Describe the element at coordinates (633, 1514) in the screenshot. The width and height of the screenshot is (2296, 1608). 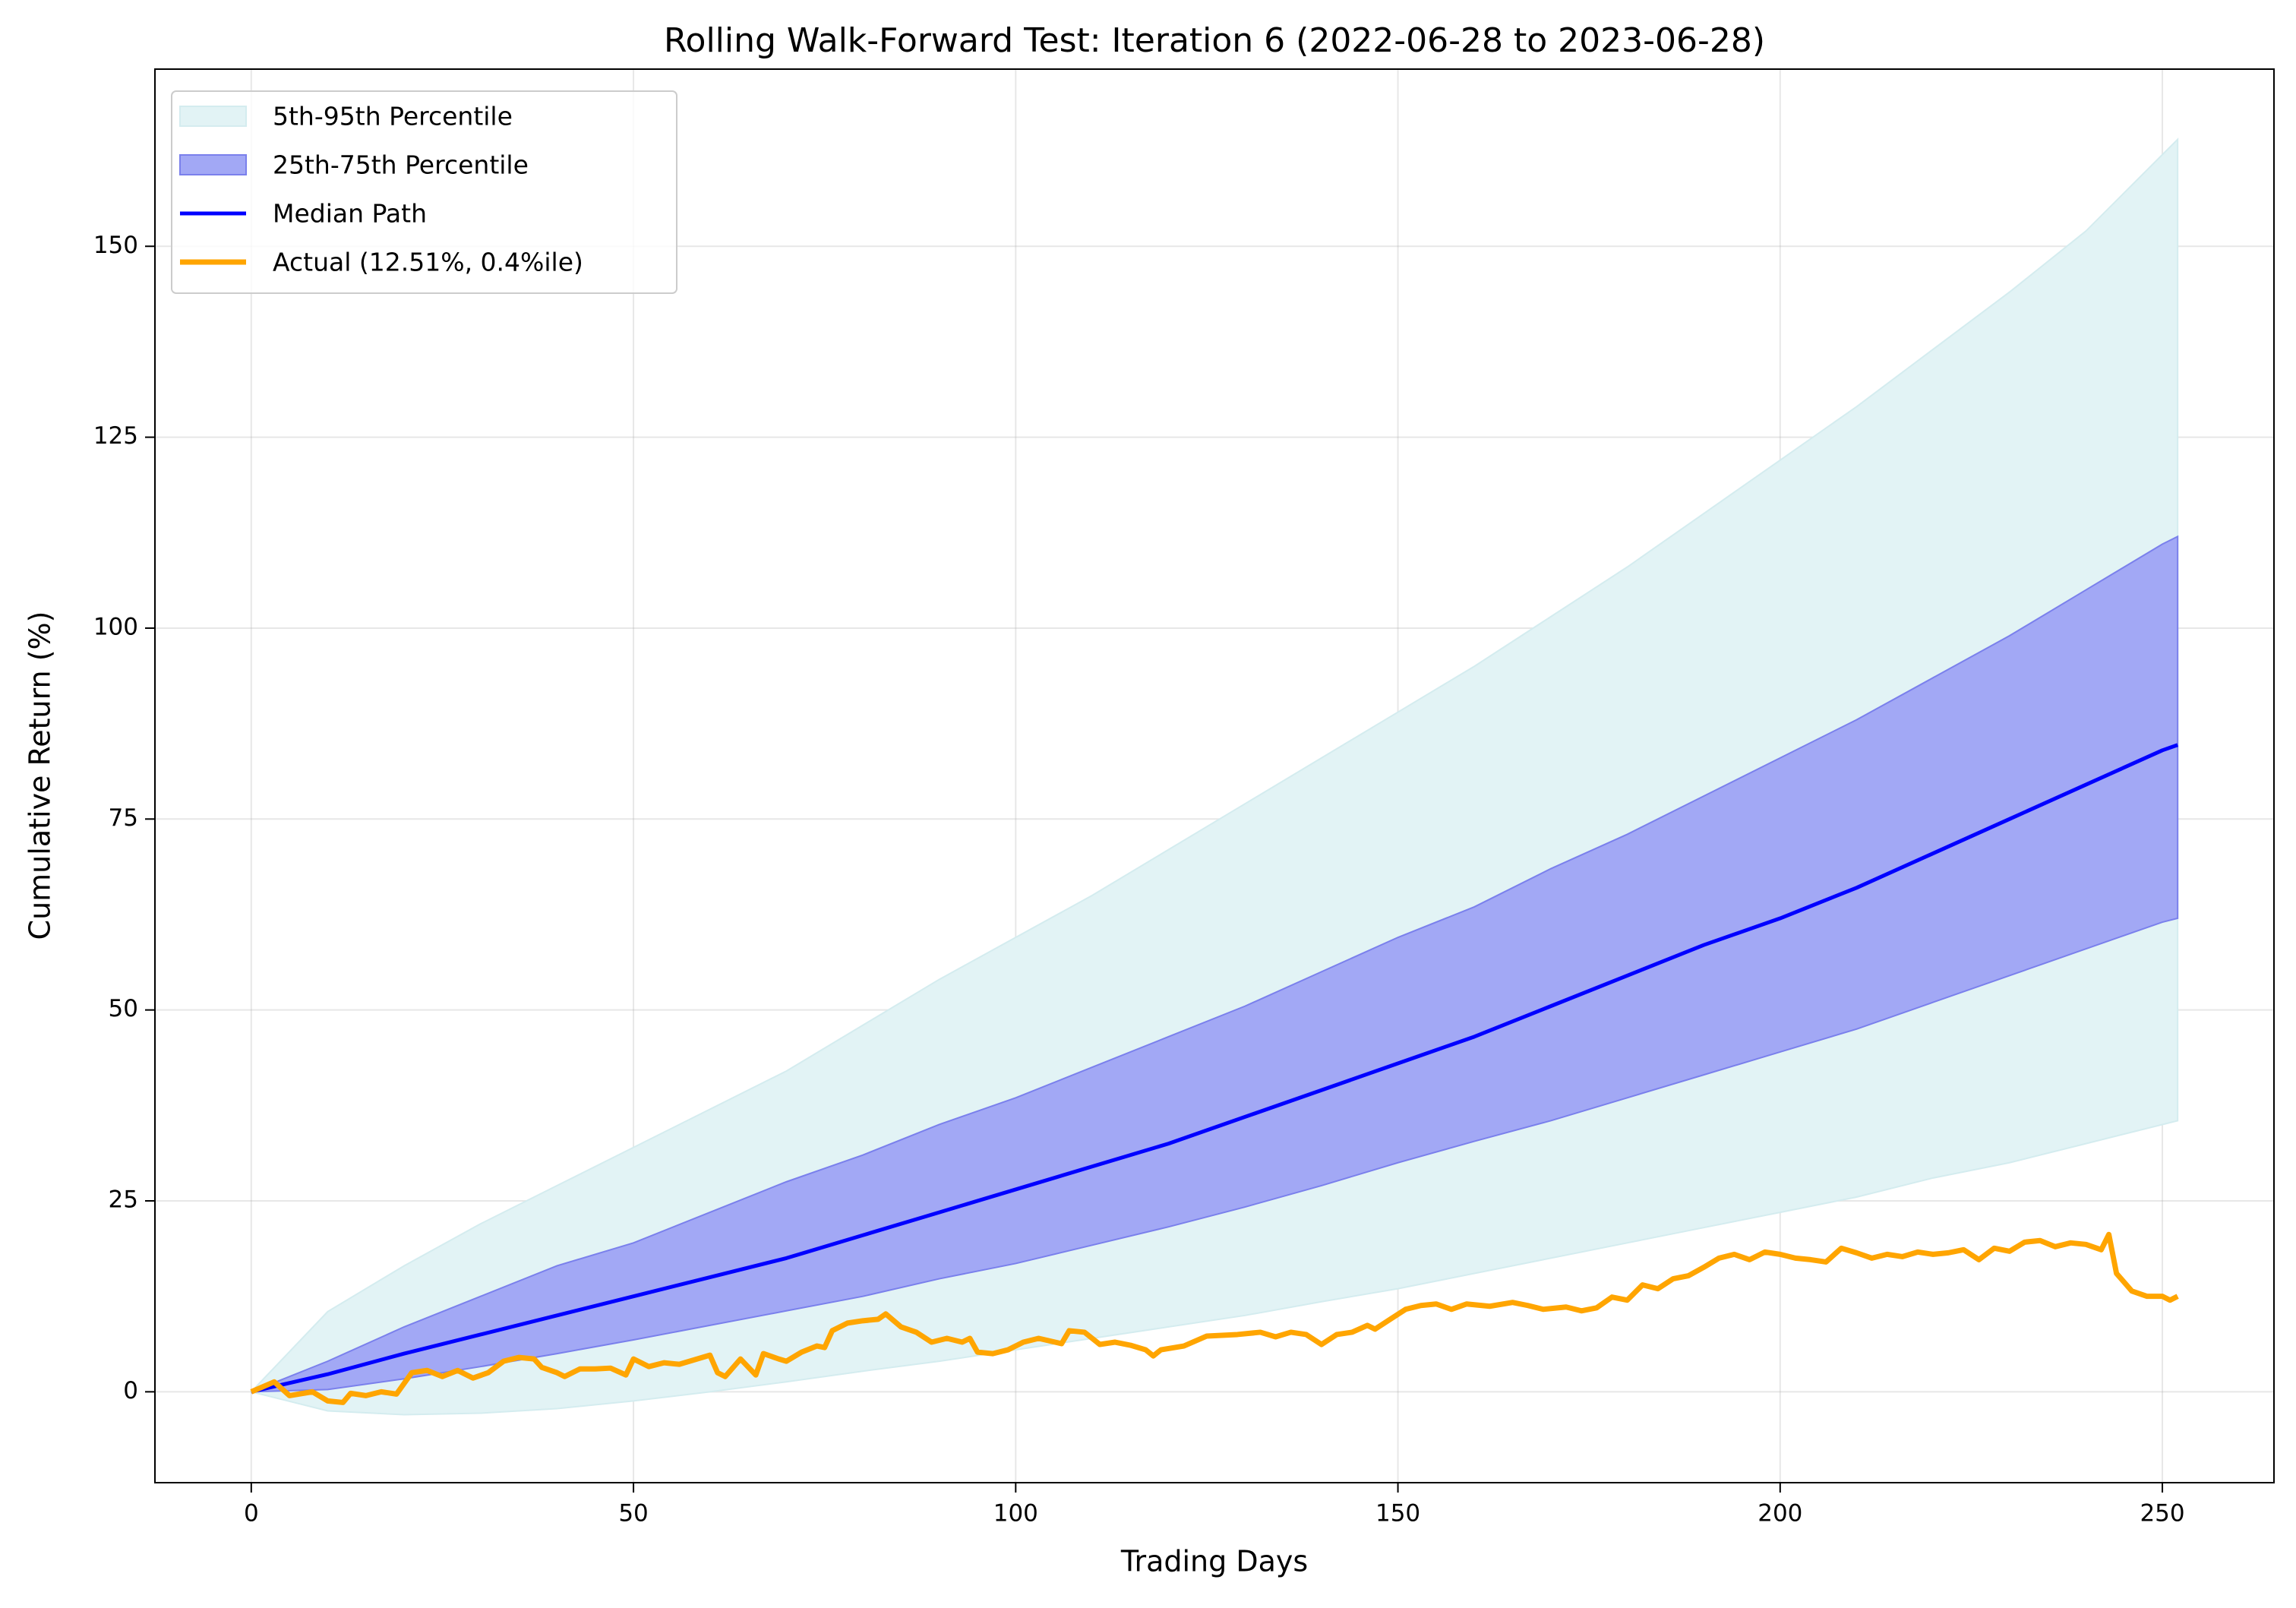
I see `x-tick-label: 50` at that location.